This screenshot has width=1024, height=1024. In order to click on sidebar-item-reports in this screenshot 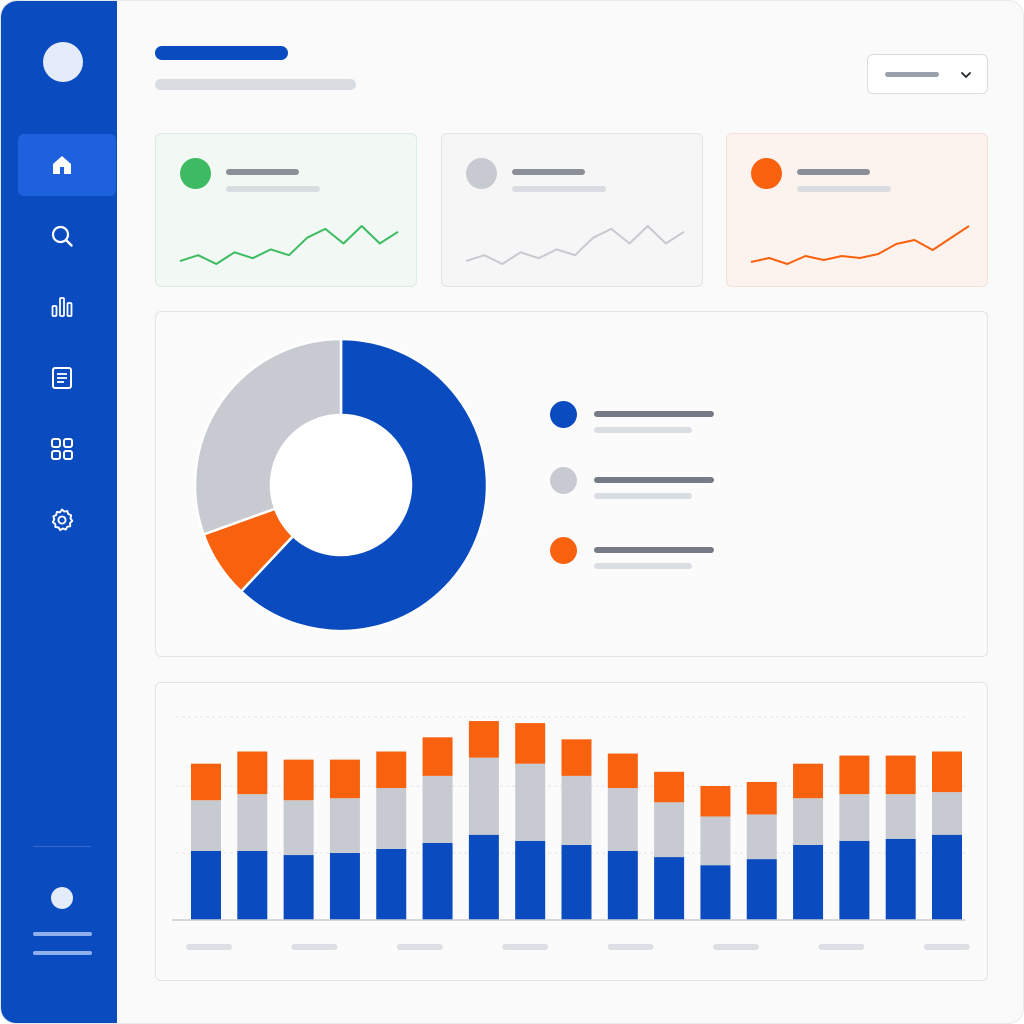, I will do `click(67, 378)`.